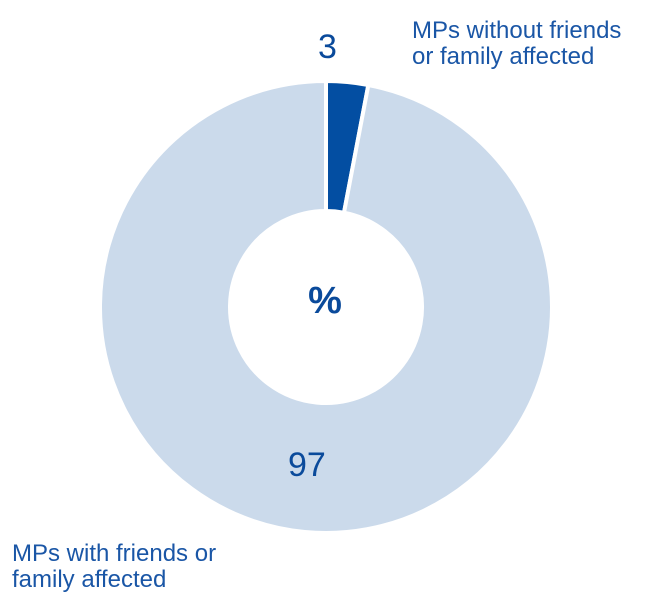 The width and height of the screenshot is (652, 599). I want to click on slice-category-label-with: MPs with friends or family affected, so click(114, 566).